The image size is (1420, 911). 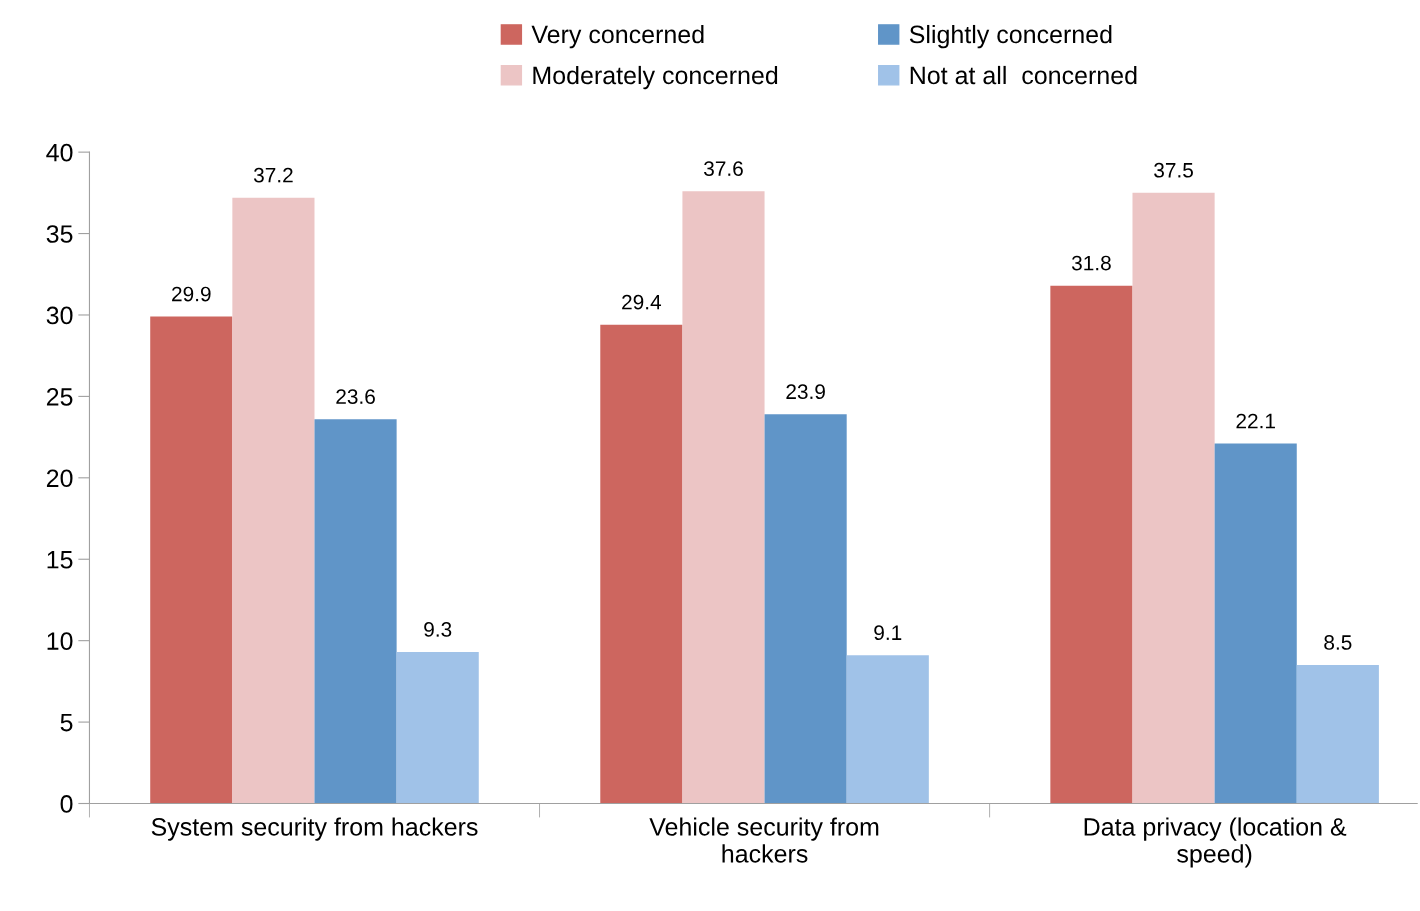 I want to click on legend-label: Slightly concerned, so click(x=1010, y=36).